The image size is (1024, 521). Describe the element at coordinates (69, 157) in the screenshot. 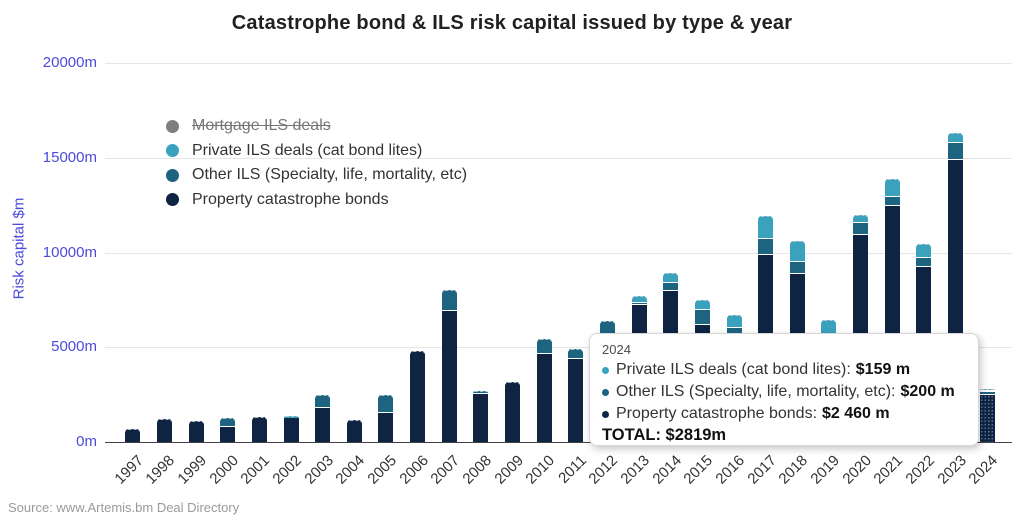

I see `y-tick-label-15000: 15000m` at that location.